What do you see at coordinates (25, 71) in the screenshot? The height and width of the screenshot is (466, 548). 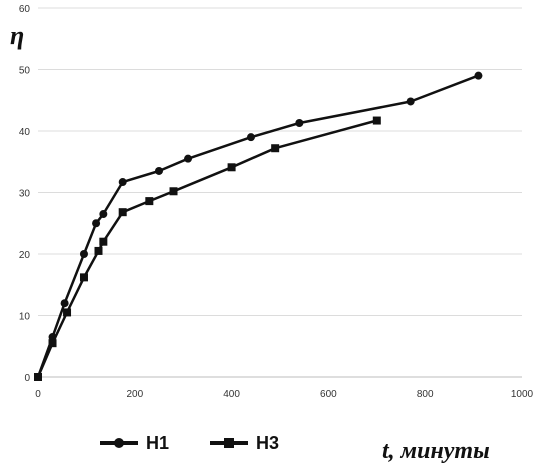 I see `y-tick-label-5: 50` at bounding box center [25, 71].